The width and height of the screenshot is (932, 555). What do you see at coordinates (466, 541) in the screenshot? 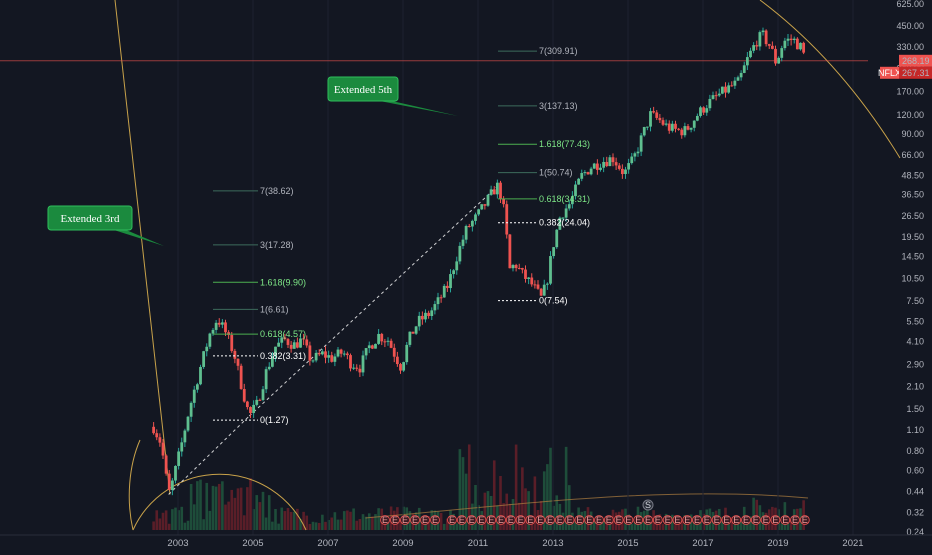
I see `time-axis: 2003 2005 2007 2009 2011 2013 2015 2017 2019 2021` at bounding box center [466, 541].